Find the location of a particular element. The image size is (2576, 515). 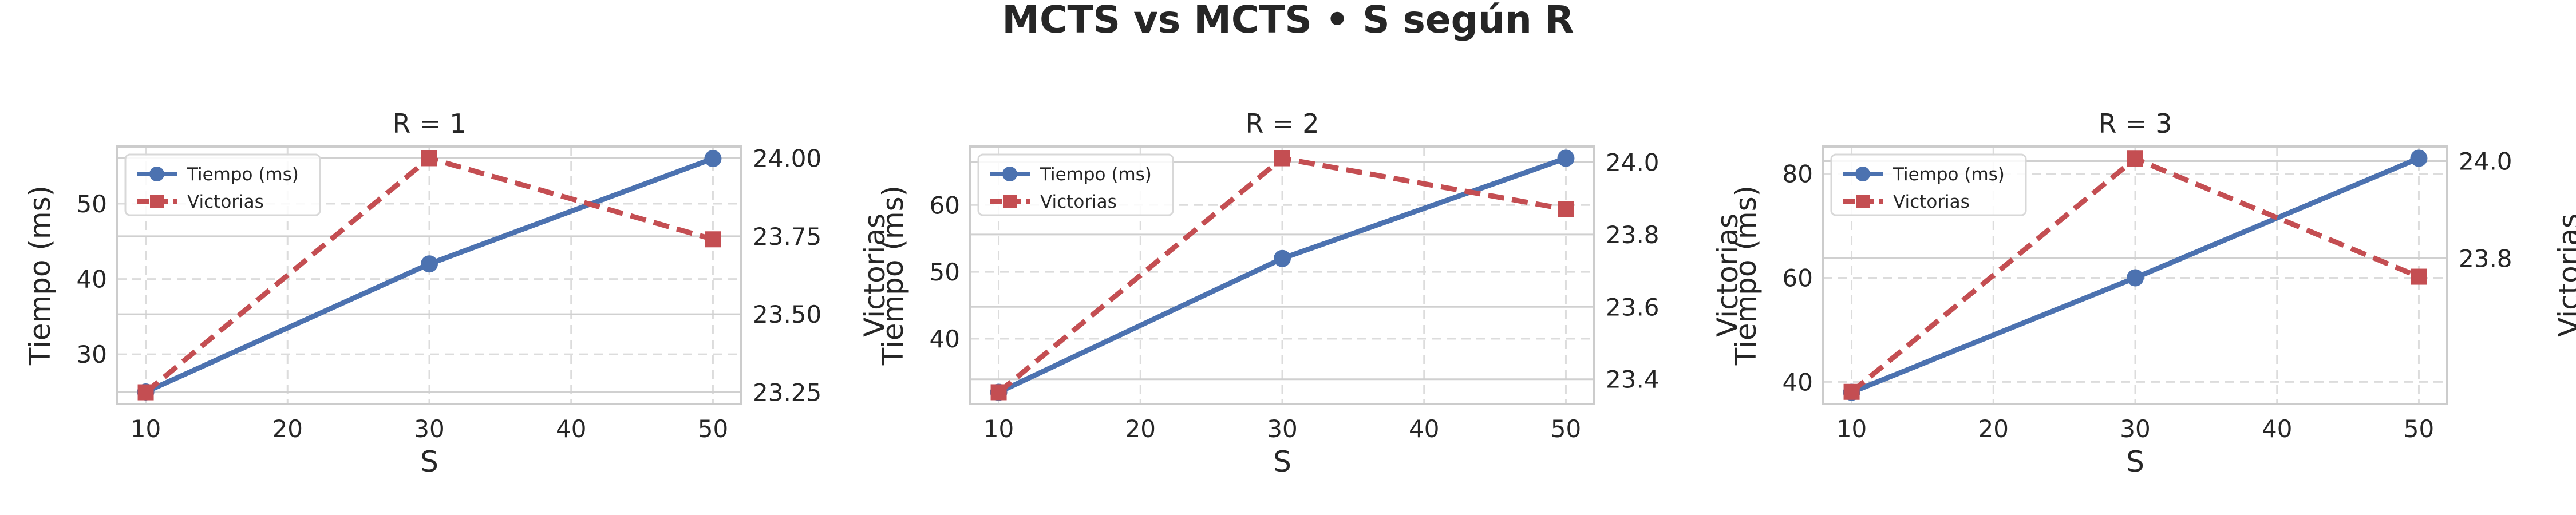

y2-tick-label: 23.6 is located at coordinates (1633, 307).